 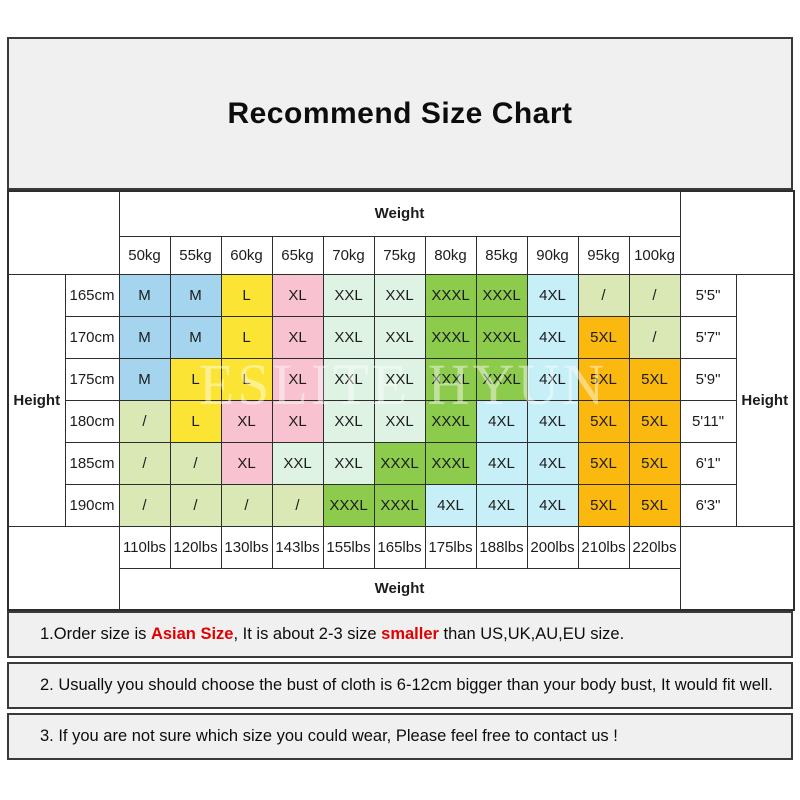 What do you see at coordinates (144, 255) in the screenshot?
I see `kg-header: 50kg` at bounding box center [144, 255].